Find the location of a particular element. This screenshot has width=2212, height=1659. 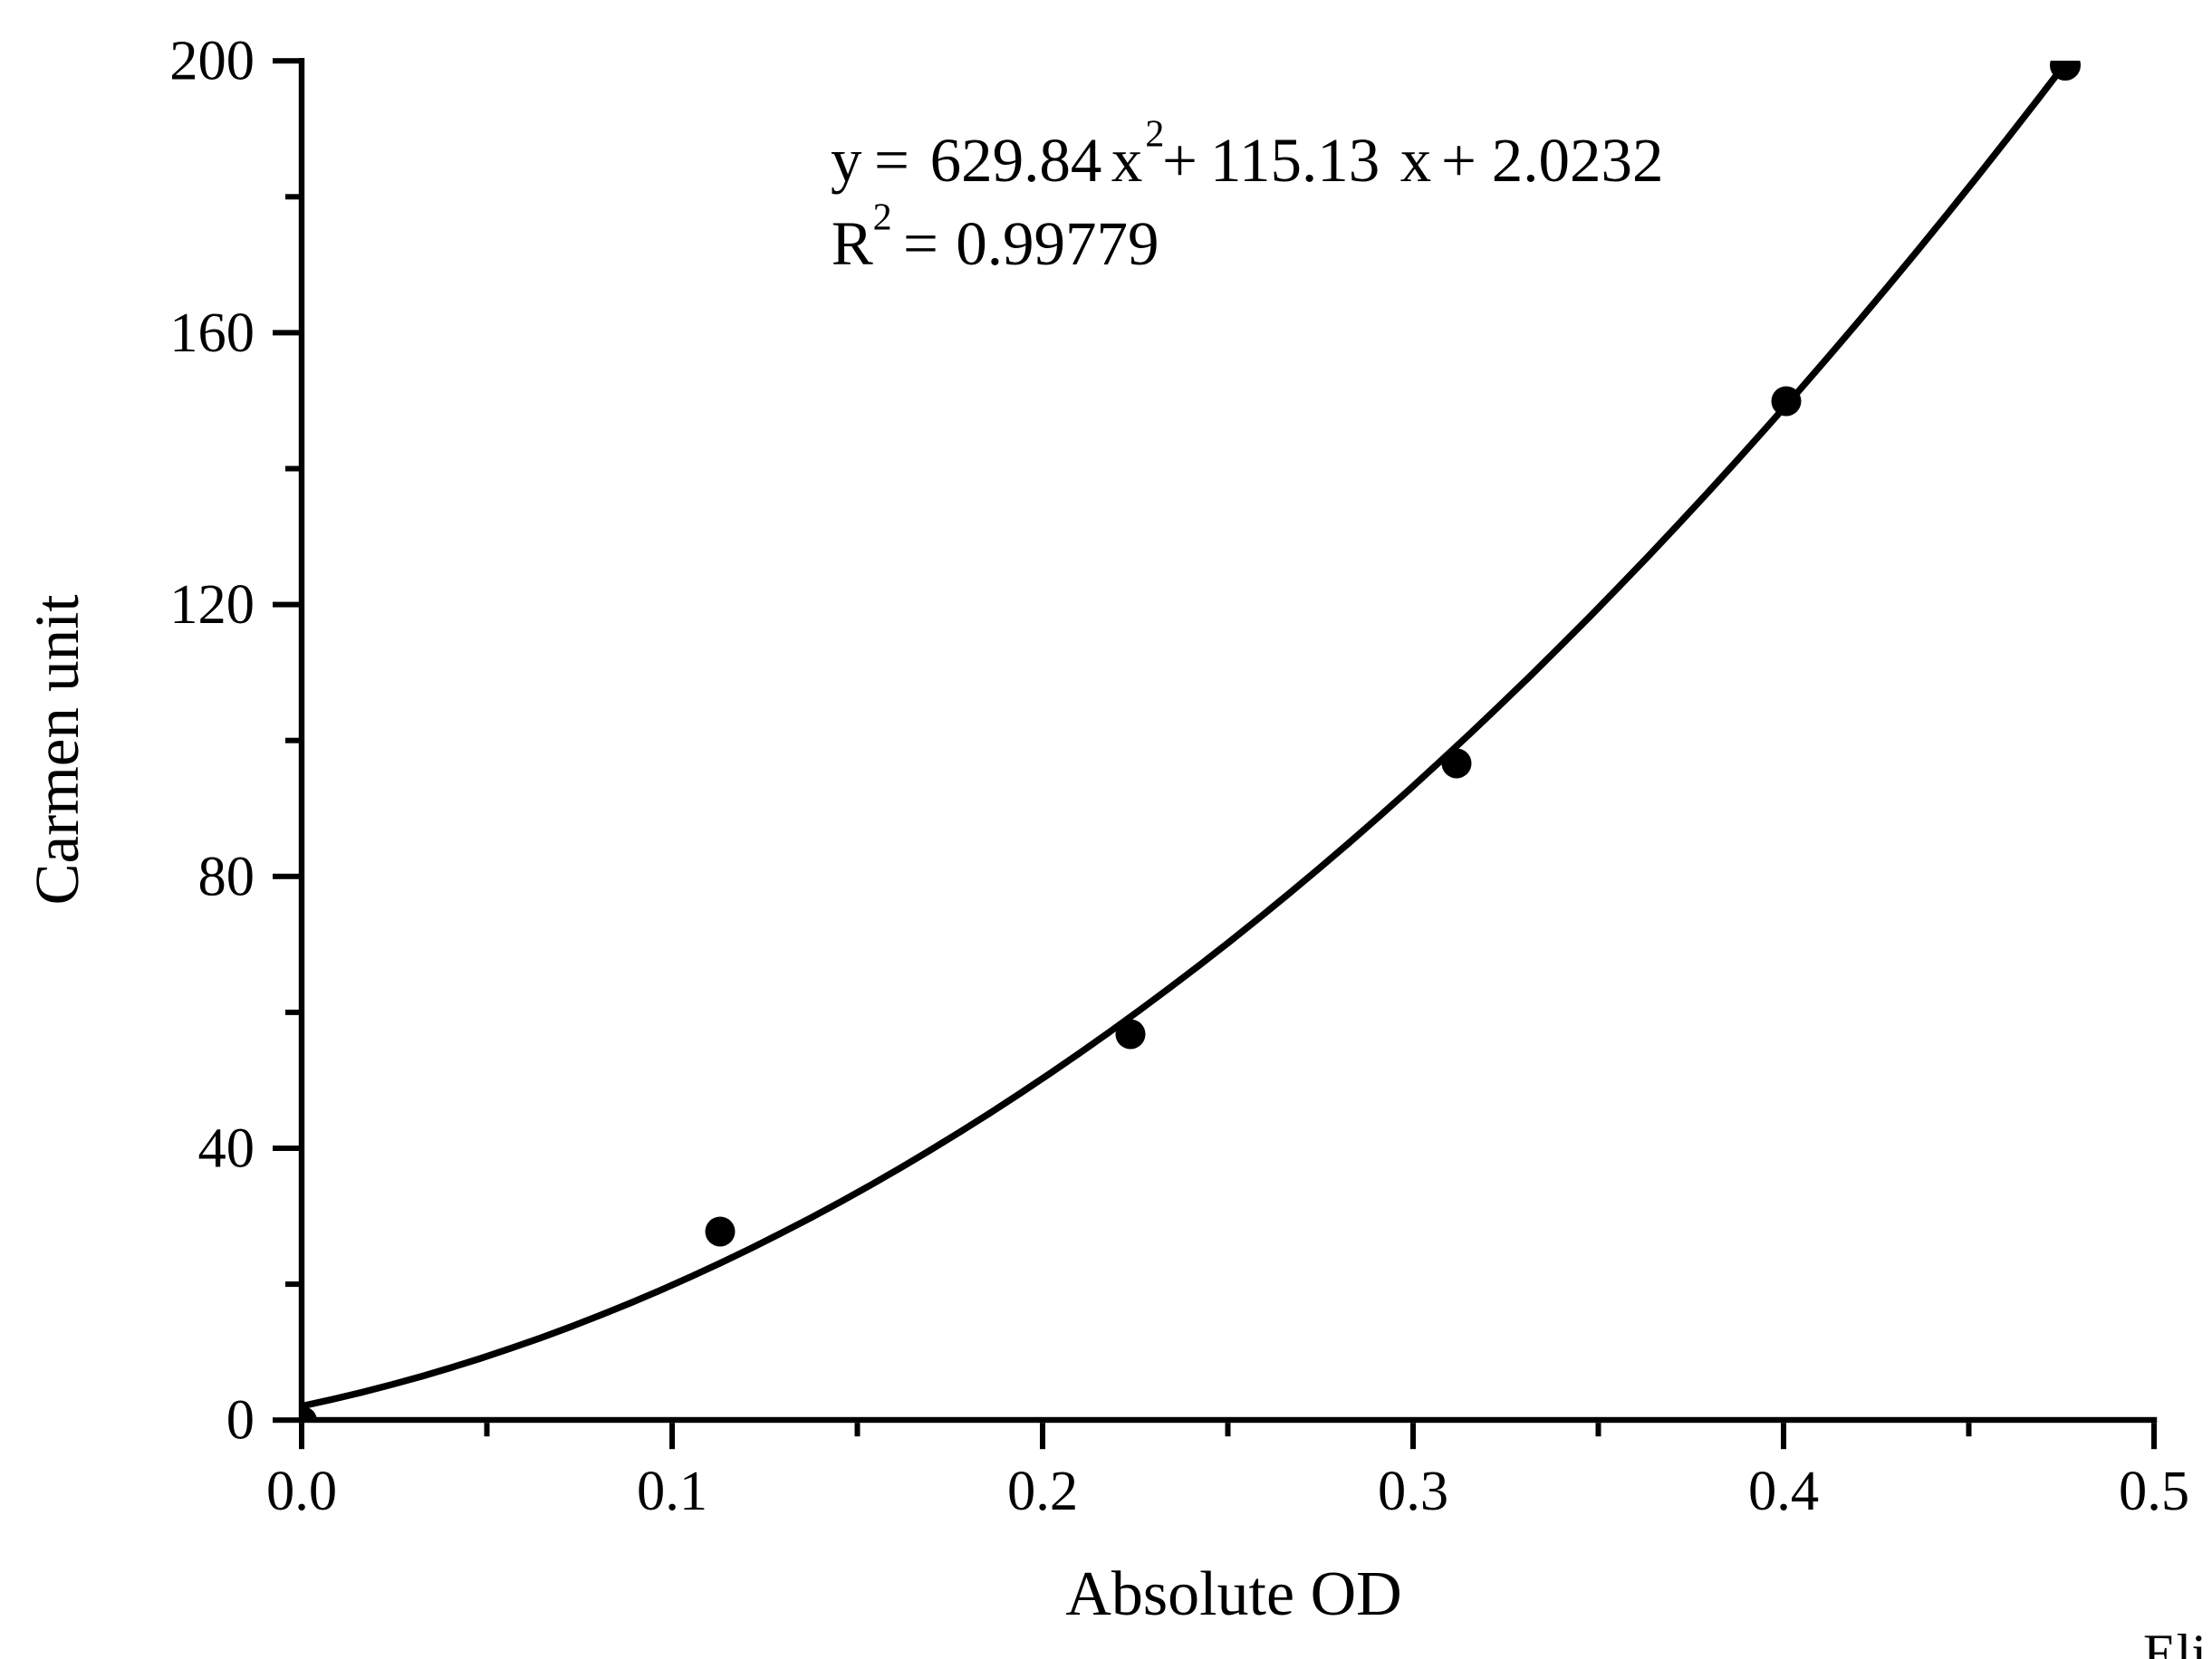

svg-text: 0.5 is located at coordinates (2154, 1490).